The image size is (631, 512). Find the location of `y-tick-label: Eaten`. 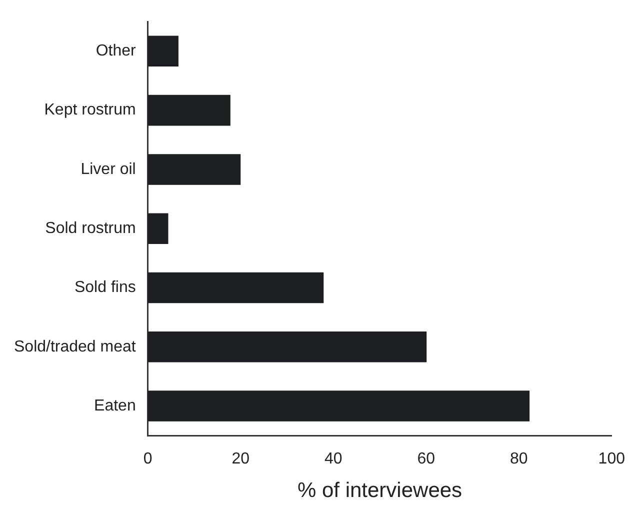

y-tick-label: Eaten is located at coordinates (115, 405).